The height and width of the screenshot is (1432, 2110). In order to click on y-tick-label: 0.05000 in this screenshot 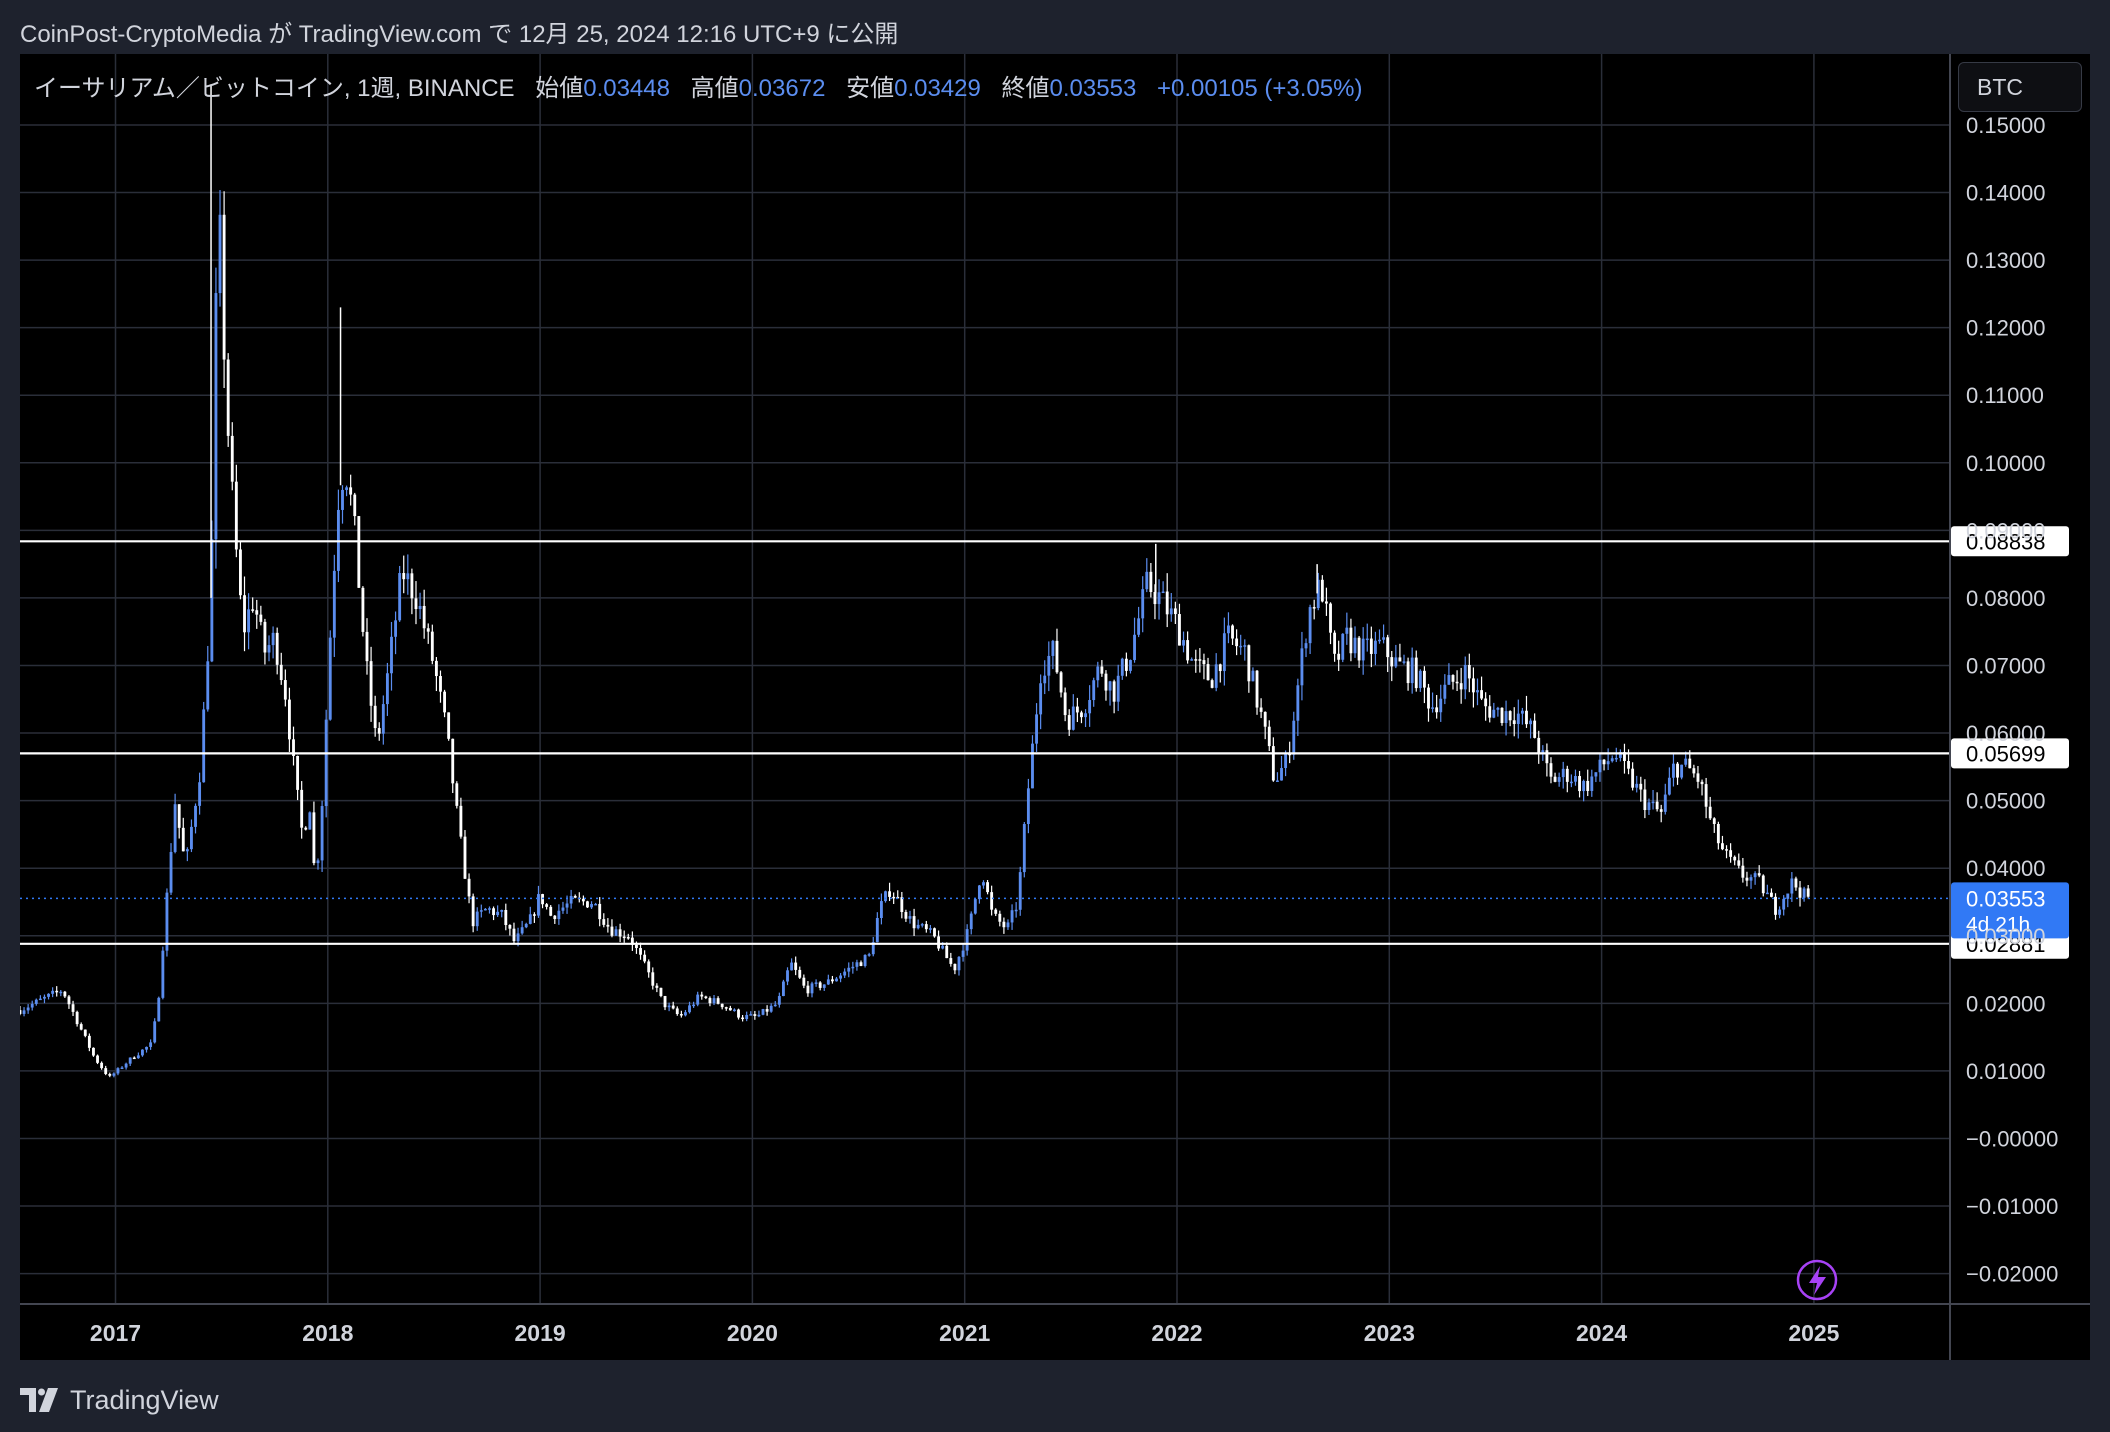, I will do `click(2006, 801)`.